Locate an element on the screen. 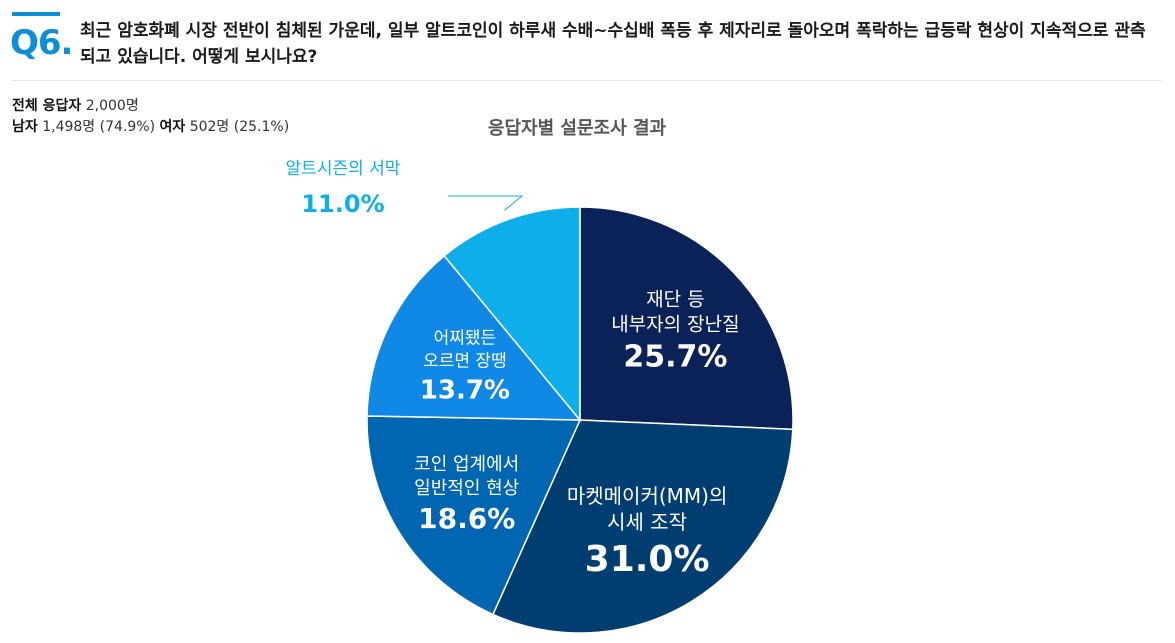 The width and height of the screenshot is (1175, 643). male-label: 남자 is located at coordinates (25, 127).